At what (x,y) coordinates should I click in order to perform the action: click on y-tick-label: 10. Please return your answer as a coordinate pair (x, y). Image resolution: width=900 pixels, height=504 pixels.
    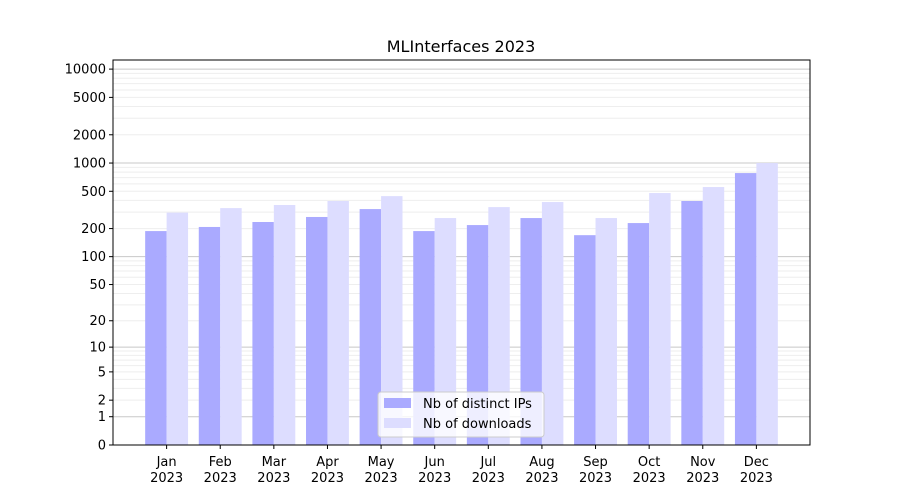
    Looking at the image, I should click on (97, 348).